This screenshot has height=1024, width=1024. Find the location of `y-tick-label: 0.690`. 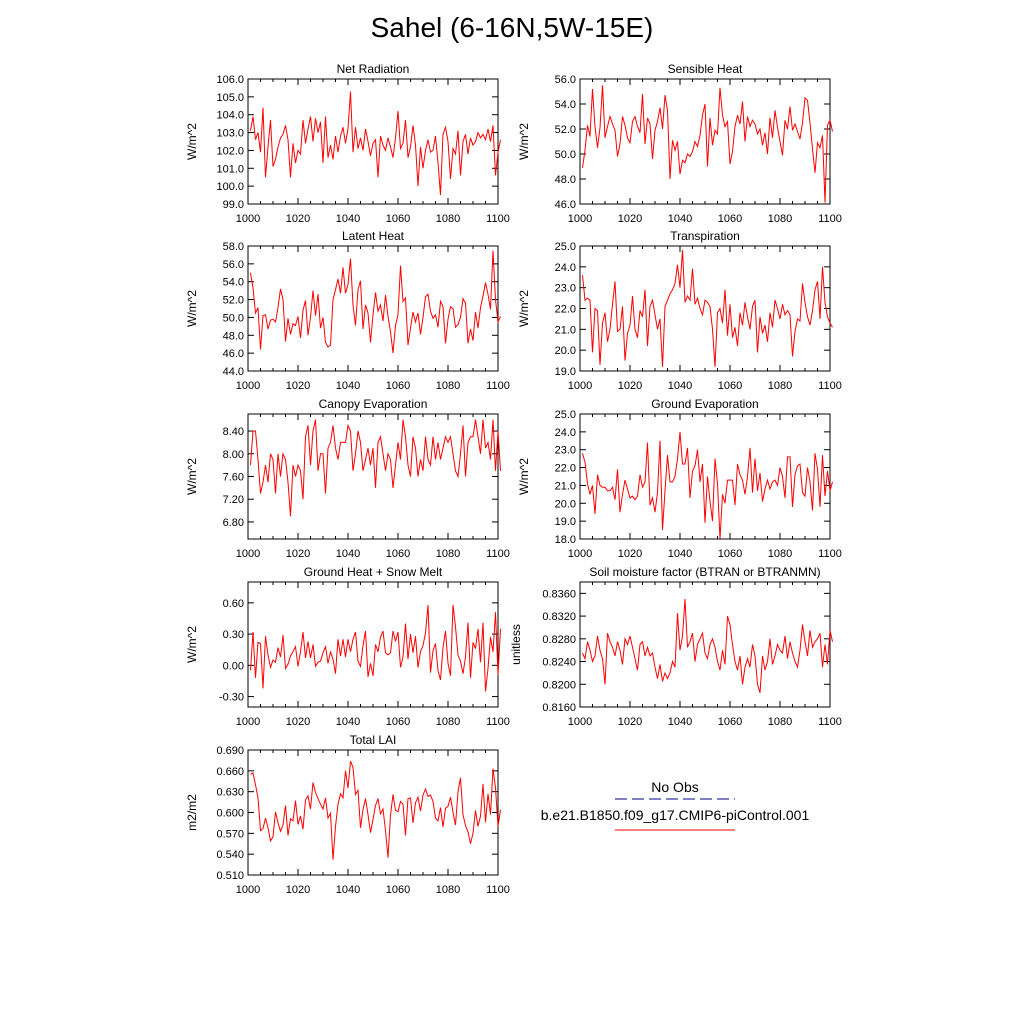

y-tick-label: 0.690 is located at coordinates (230, 751).